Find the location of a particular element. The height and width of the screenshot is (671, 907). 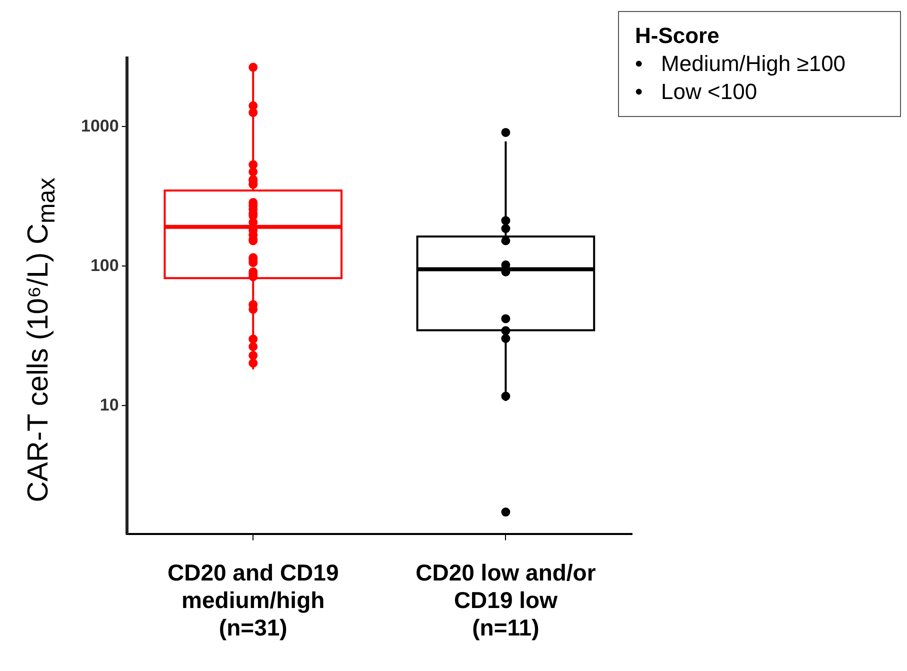

text: • Medium/High ≥100 is located at coordinates (741, 64).